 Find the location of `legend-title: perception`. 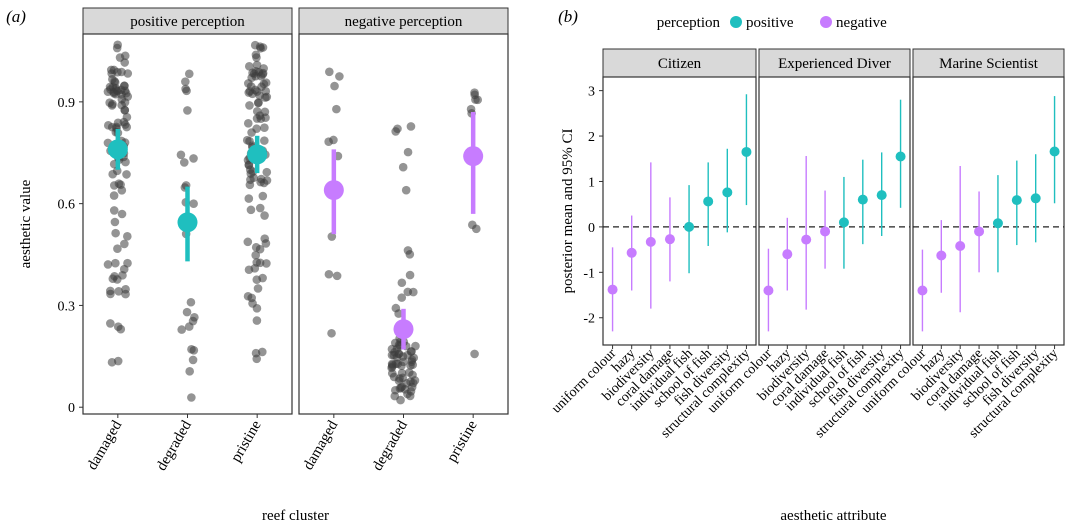

legend-title: perception is located at coordinates (689, 23).